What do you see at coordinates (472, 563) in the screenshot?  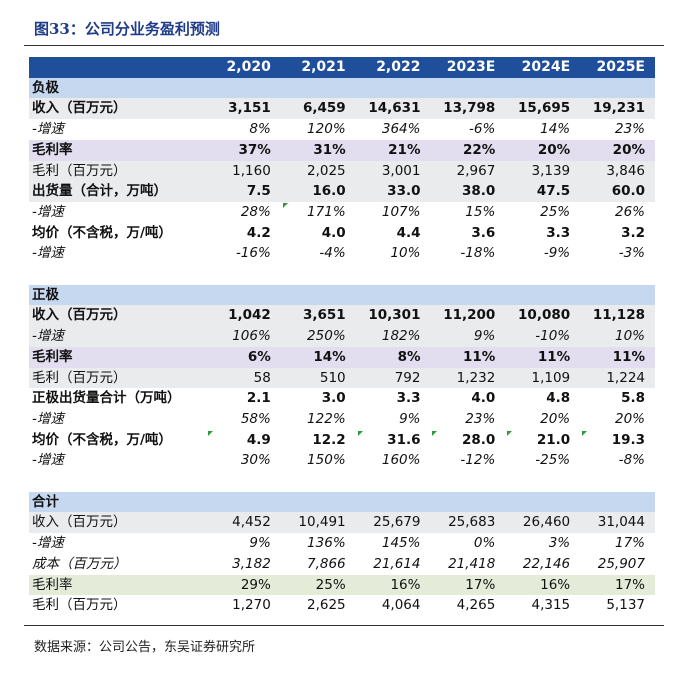 I see `value-cell: 21,418` at bounding box center [472, 563].